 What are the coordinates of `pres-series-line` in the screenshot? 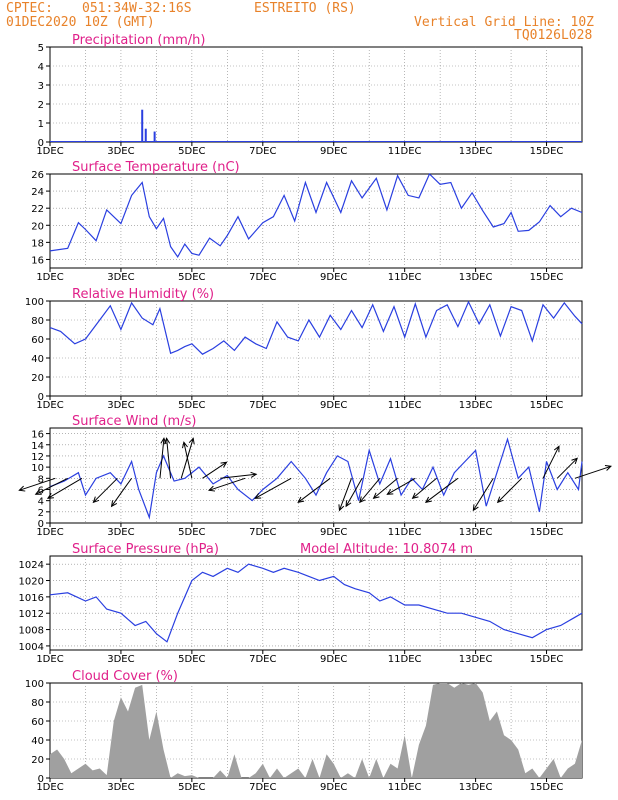 It's located at (316, 603).